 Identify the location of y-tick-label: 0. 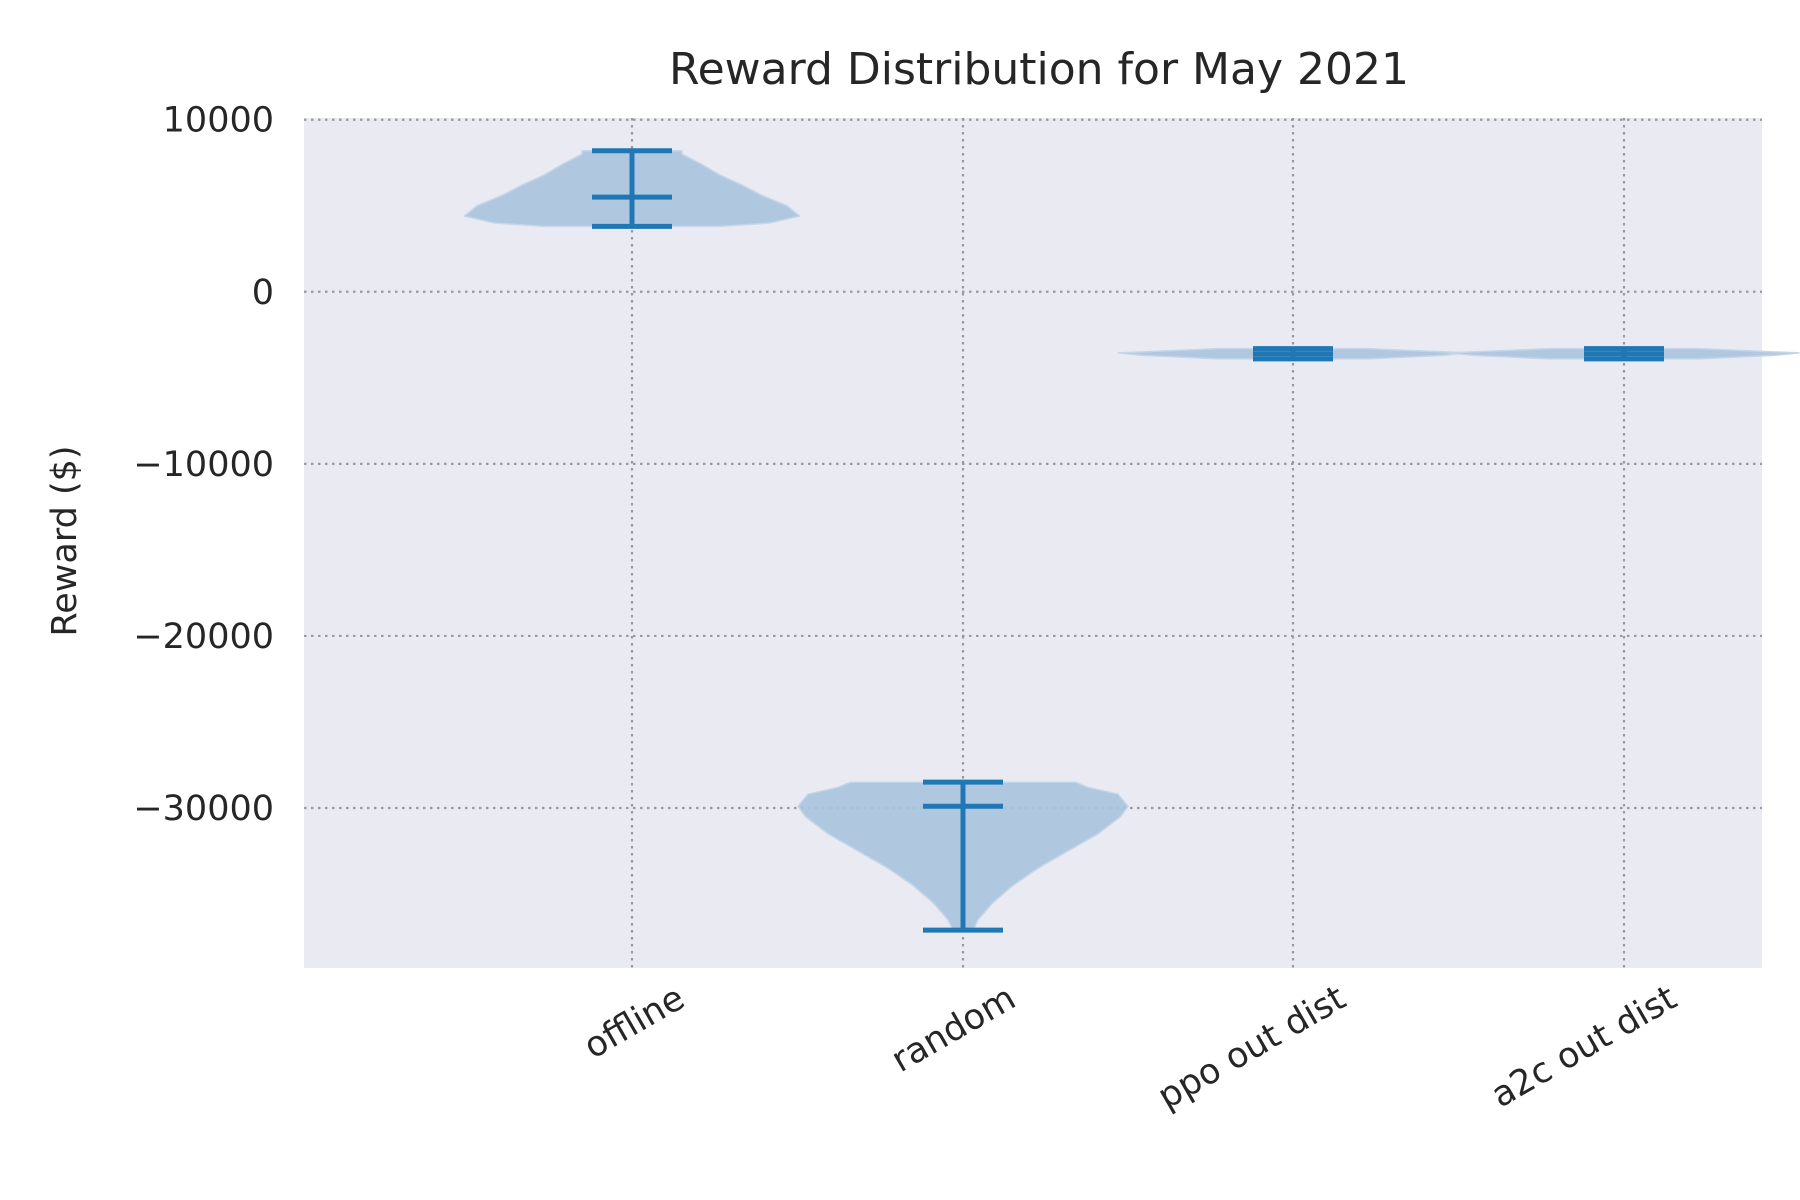
(263, 293).